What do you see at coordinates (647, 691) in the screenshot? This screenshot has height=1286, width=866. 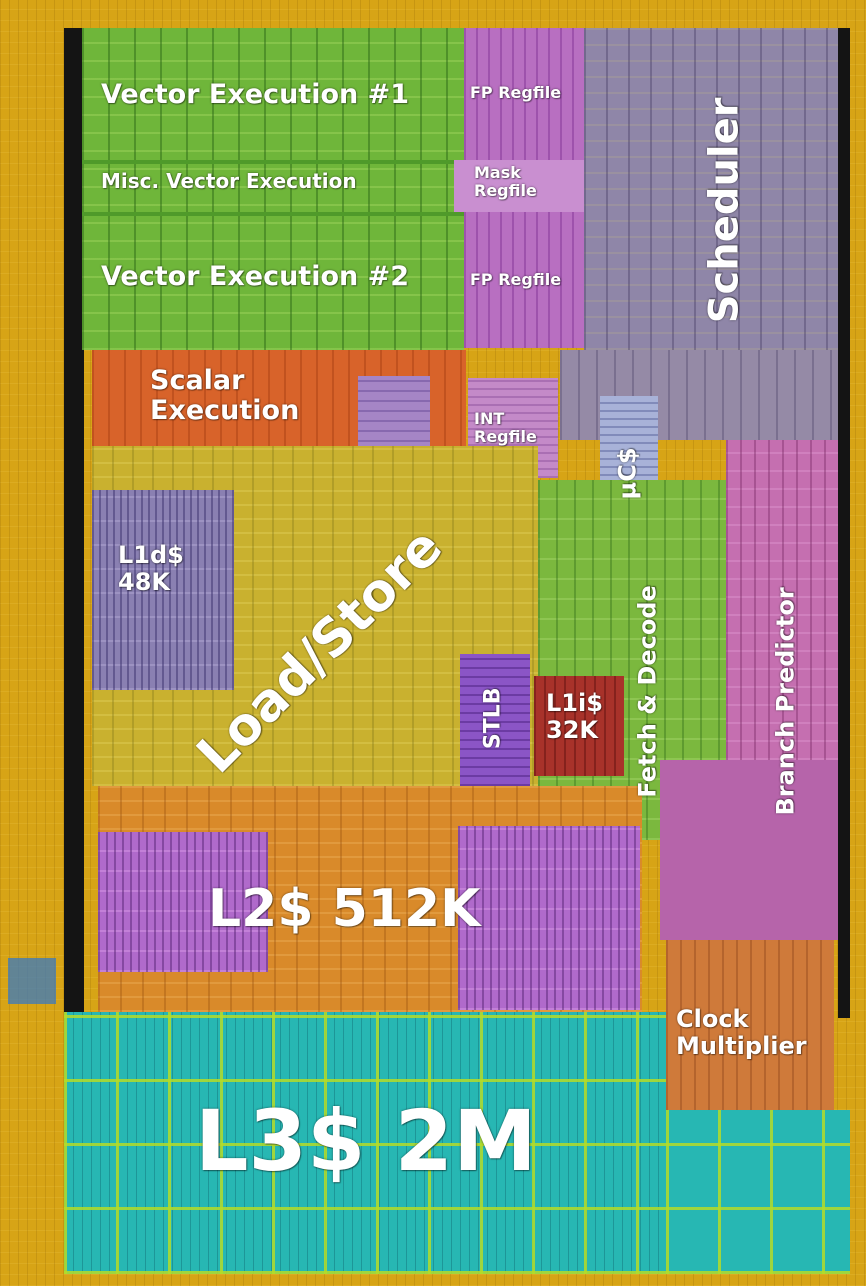 I see `label-fetch-decode: Fetch & Decode` at bounding box center [647, 691].